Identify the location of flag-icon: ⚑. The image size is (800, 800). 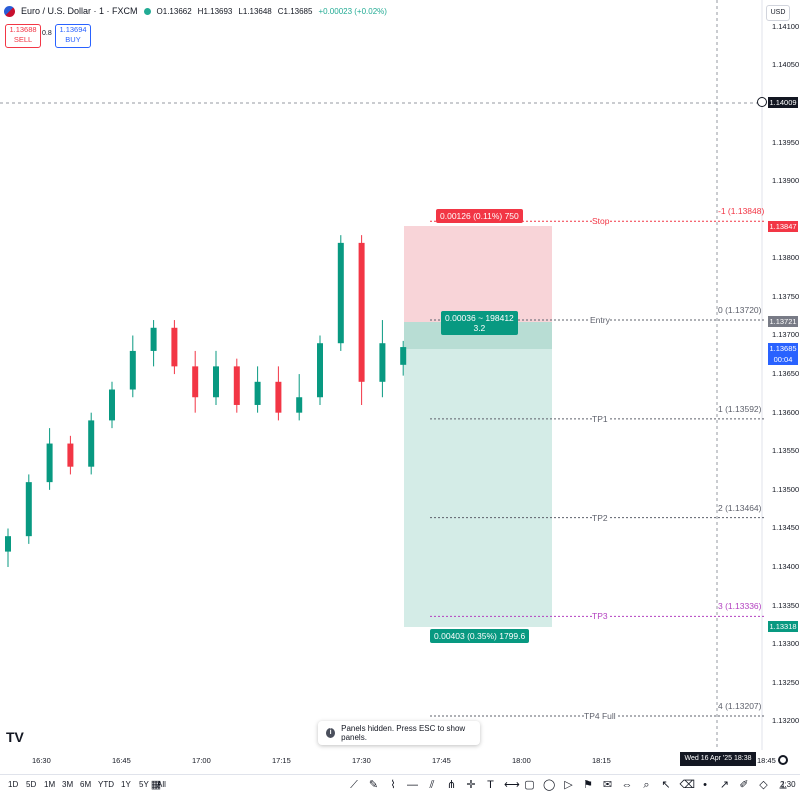
(588, 785).